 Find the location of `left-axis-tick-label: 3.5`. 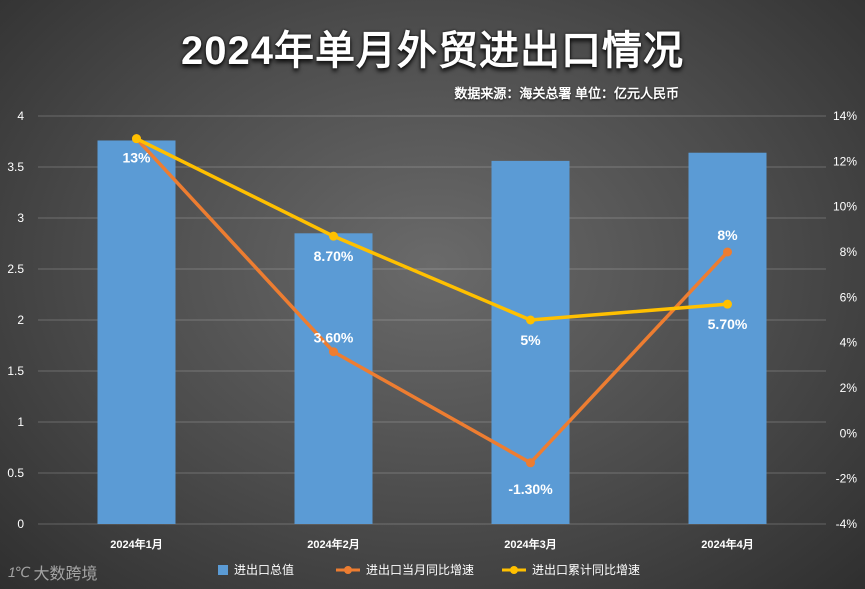

left-axis-tick-label: 3.5 is located at coordinates (15, 167).